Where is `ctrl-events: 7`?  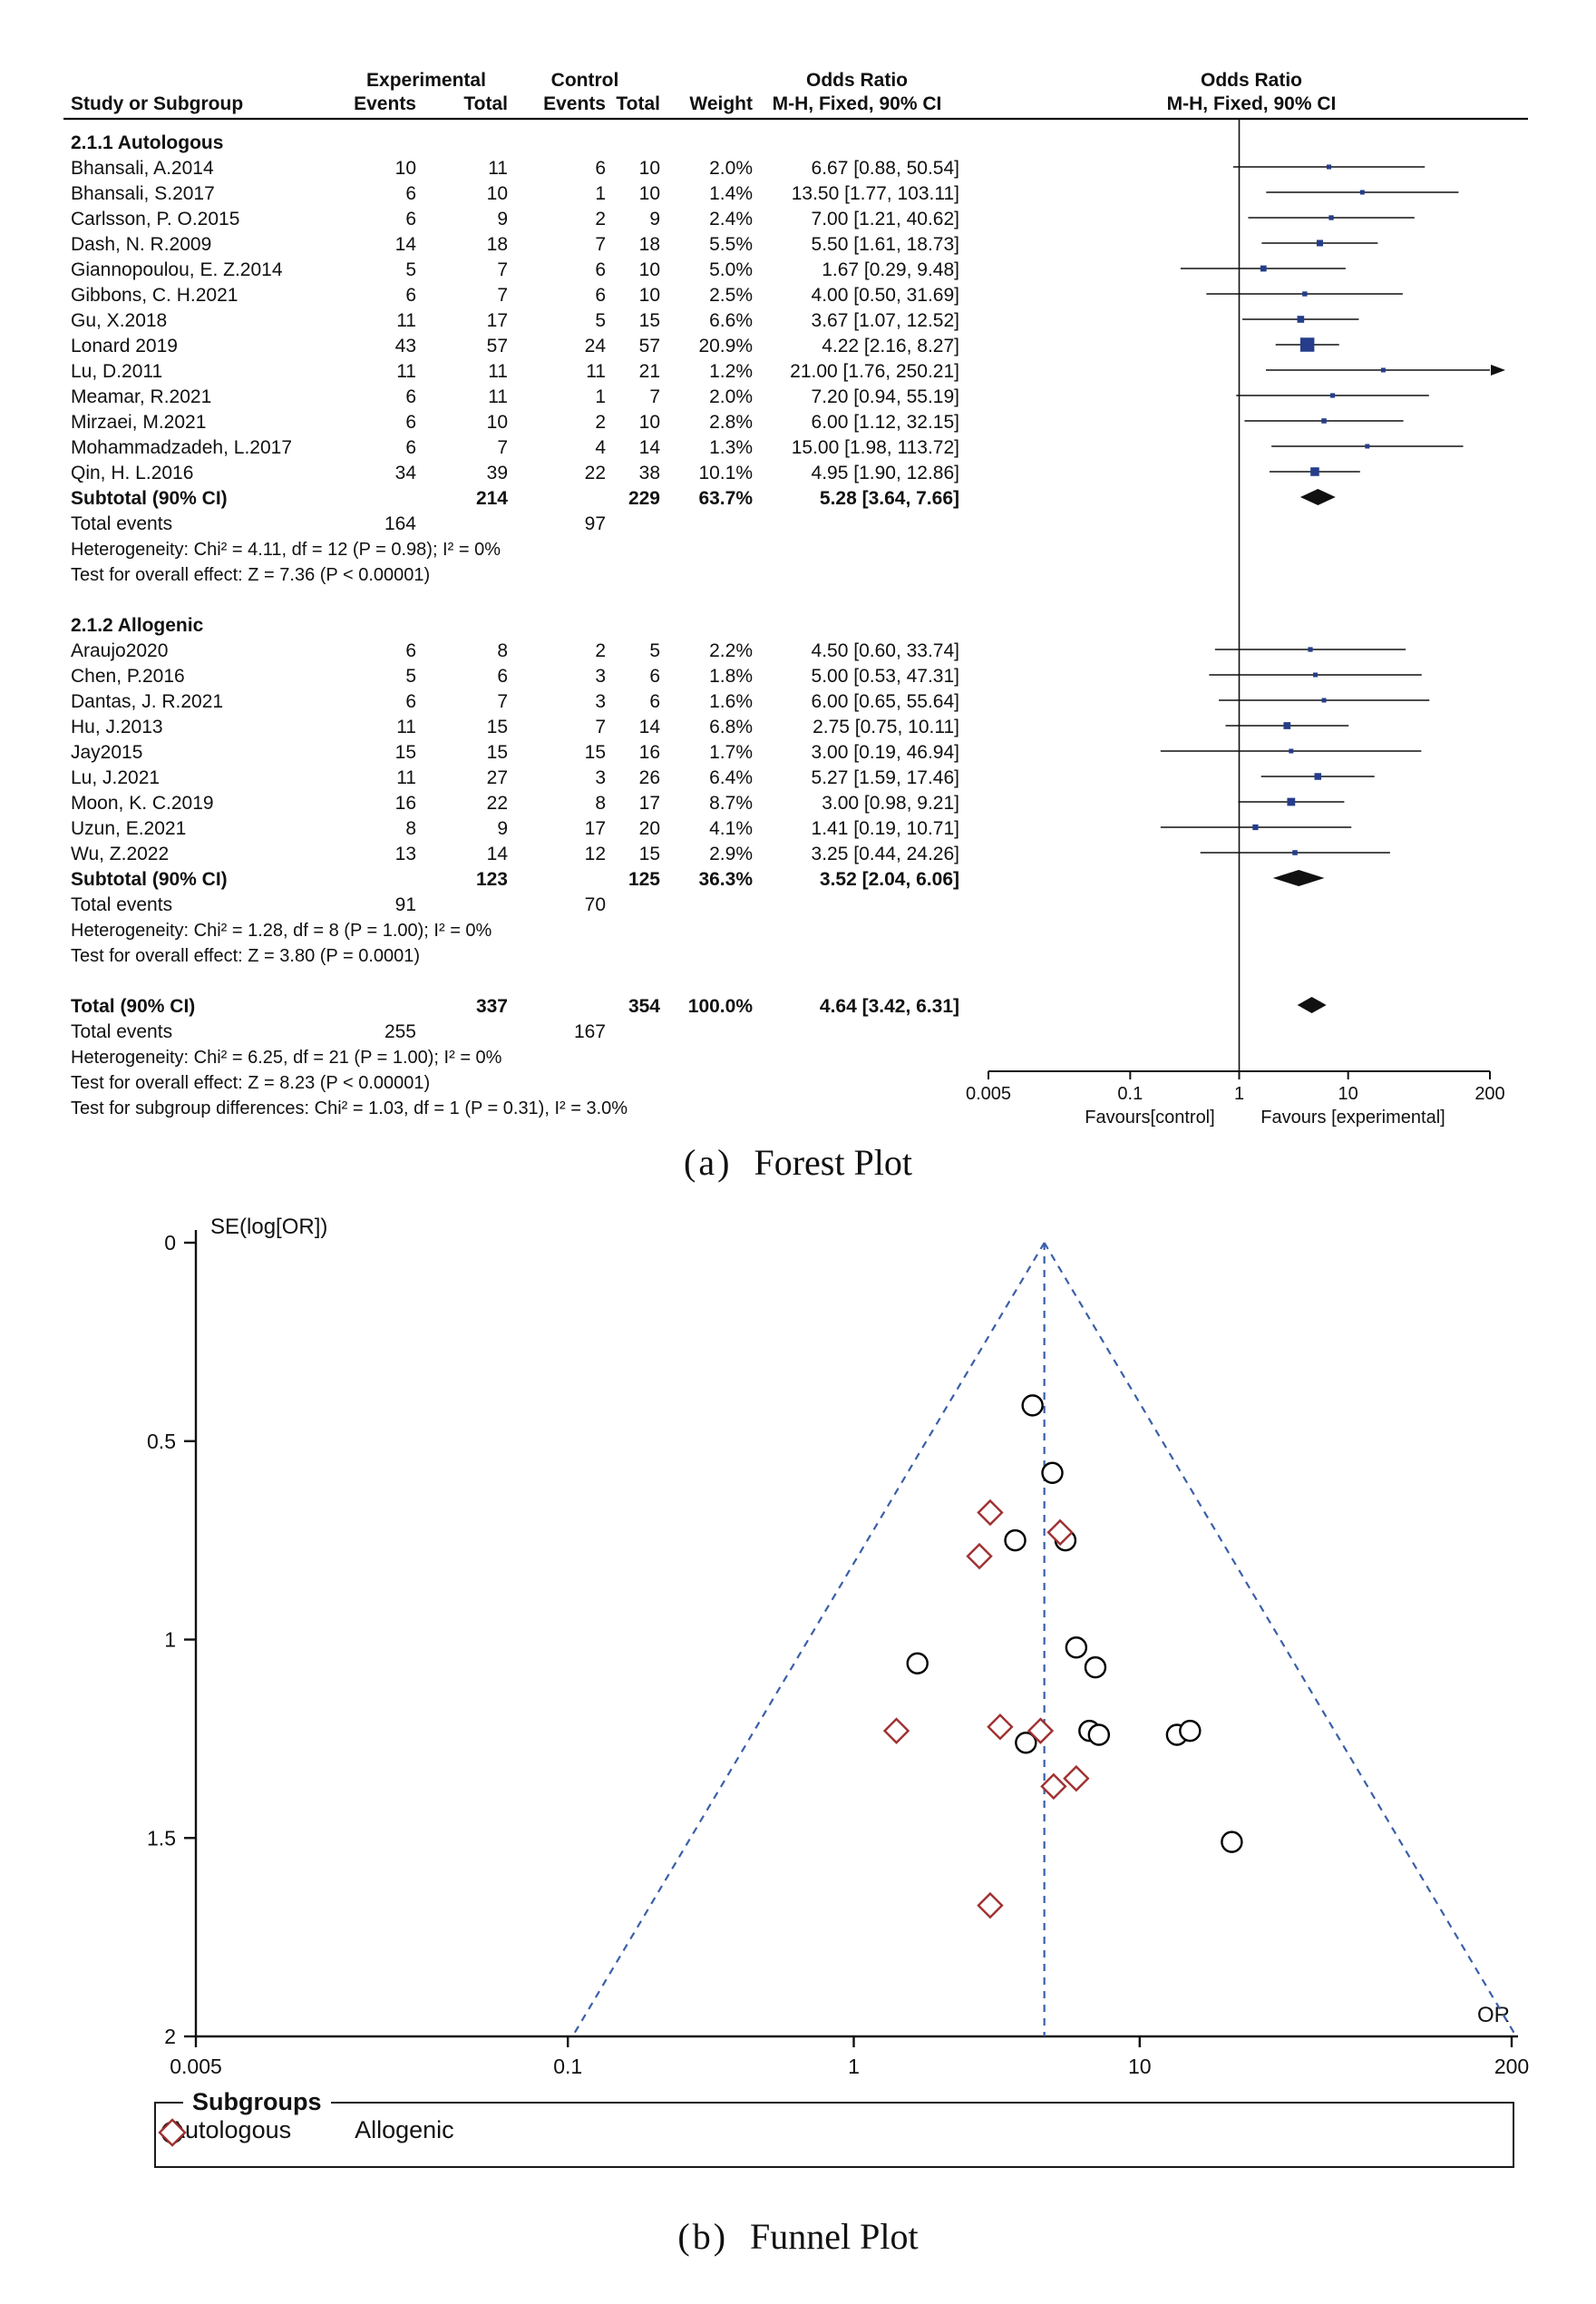
ctrl-events: 7 is located at coordinates (600, 727).